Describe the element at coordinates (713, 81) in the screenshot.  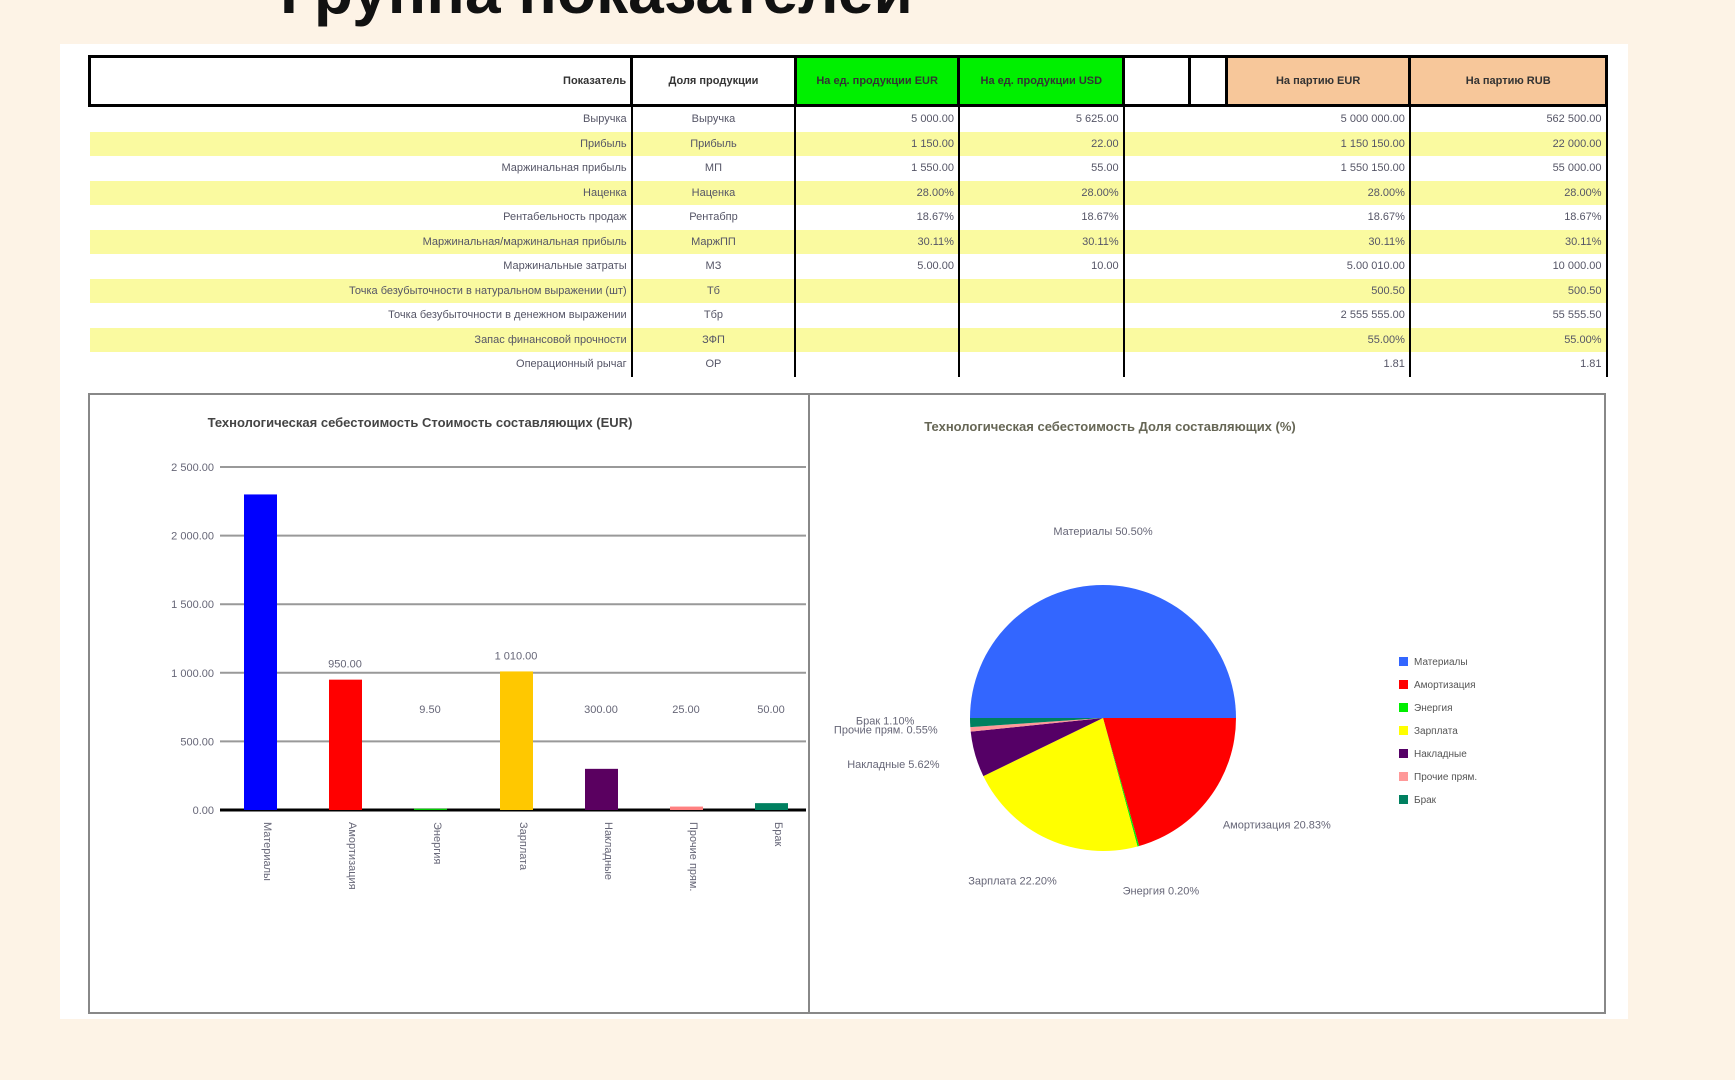
I see `column-header: Доля продукции` at that location.